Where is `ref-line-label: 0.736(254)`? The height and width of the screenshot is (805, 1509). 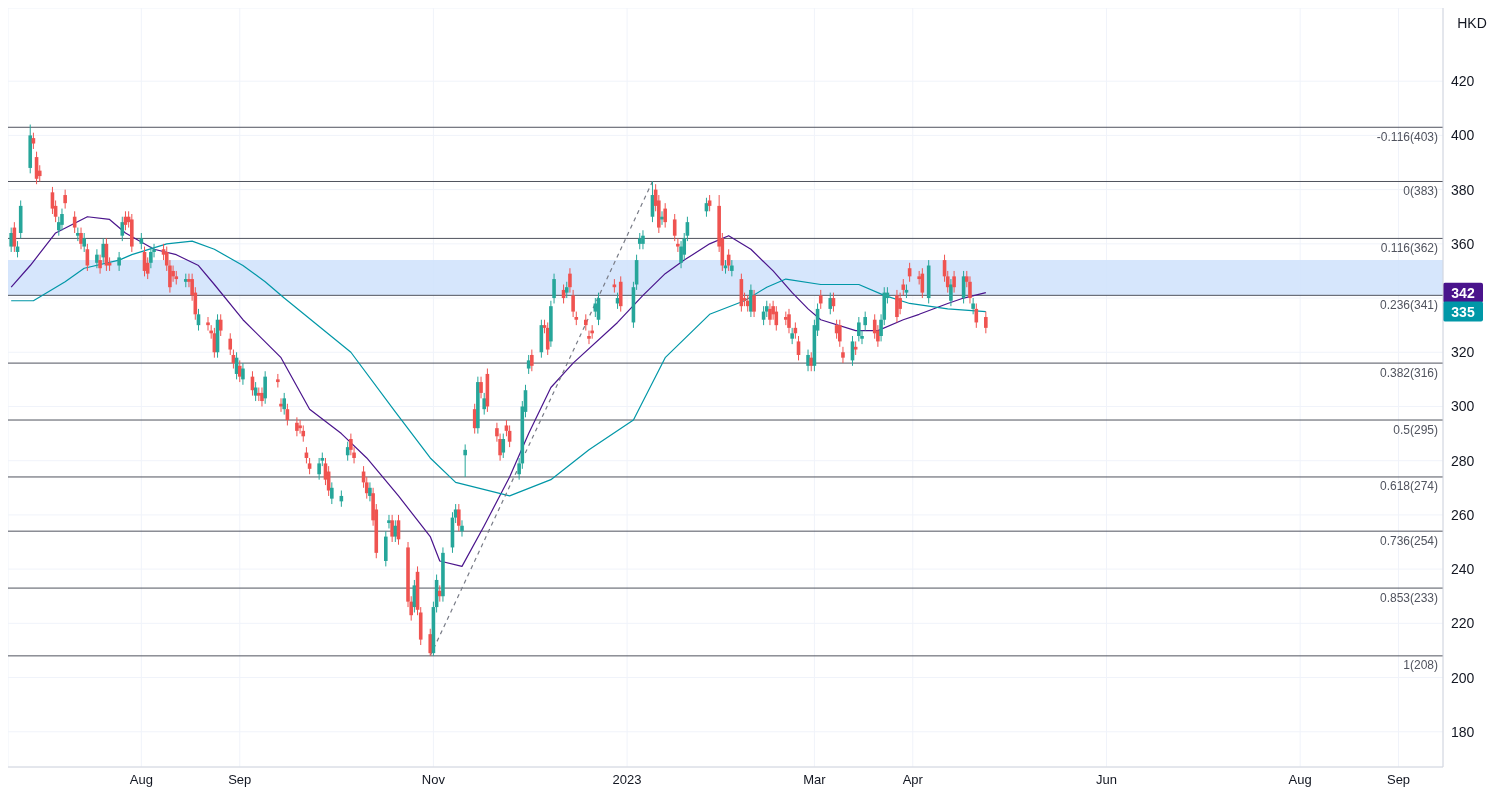 ref-line-label: 0.736(254) is located at coordinates (1408, 540).